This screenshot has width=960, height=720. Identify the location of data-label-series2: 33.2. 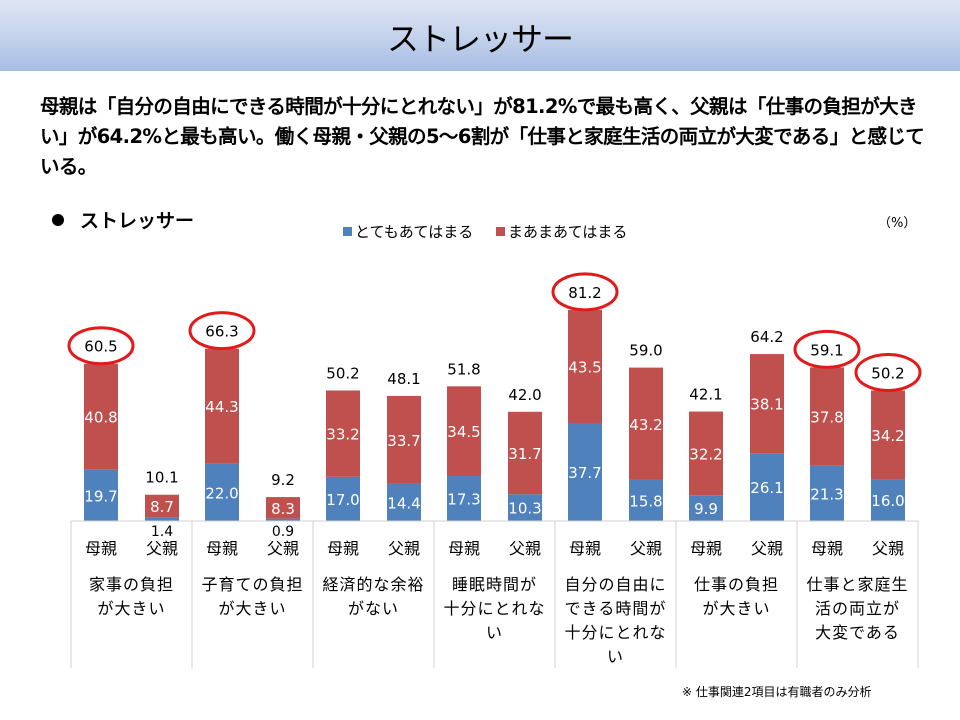
(342, 435).